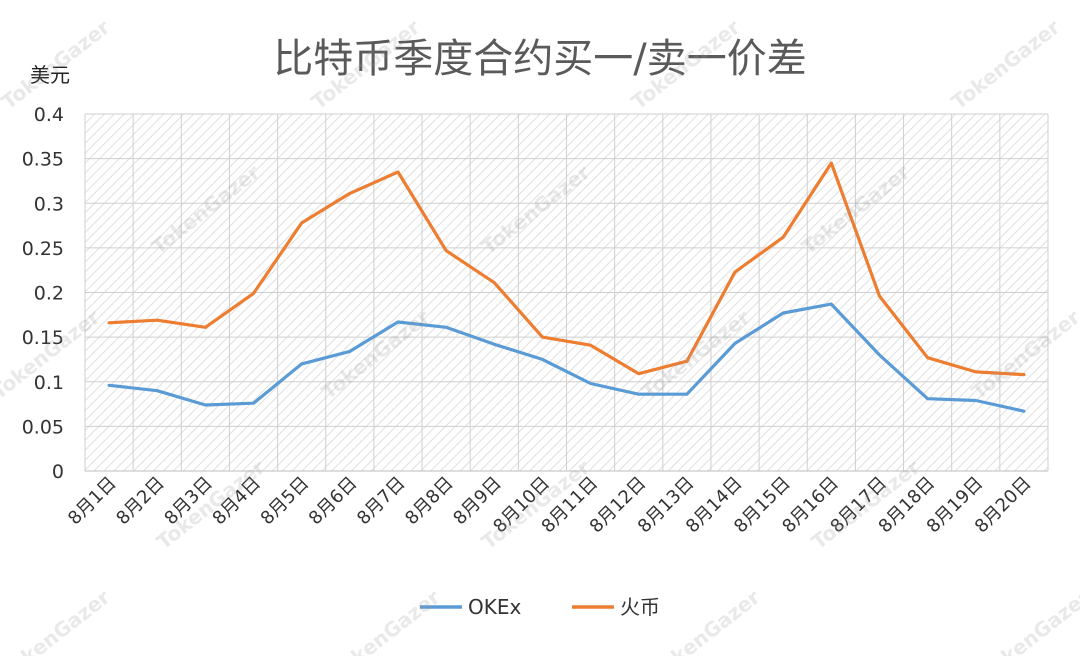 The width and height of the screenshot is (1080, 656). Describe the element at coordinates (429, 501) in the screenshot. I see `x-tick-label: 8月8日` at that location.